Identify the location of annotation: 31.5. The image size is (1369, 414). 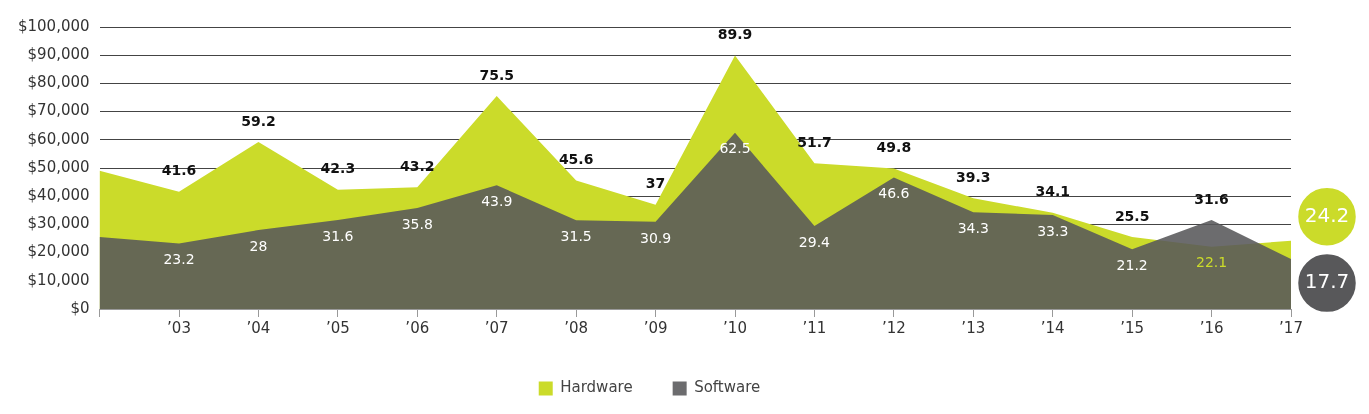
(576, 235).